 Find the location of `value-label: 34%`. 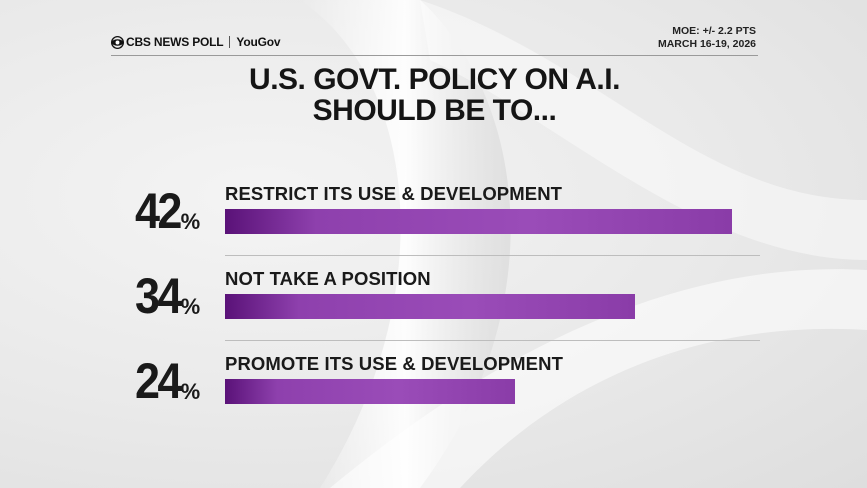

value-label: 34% is located at coordinates (177, 296).